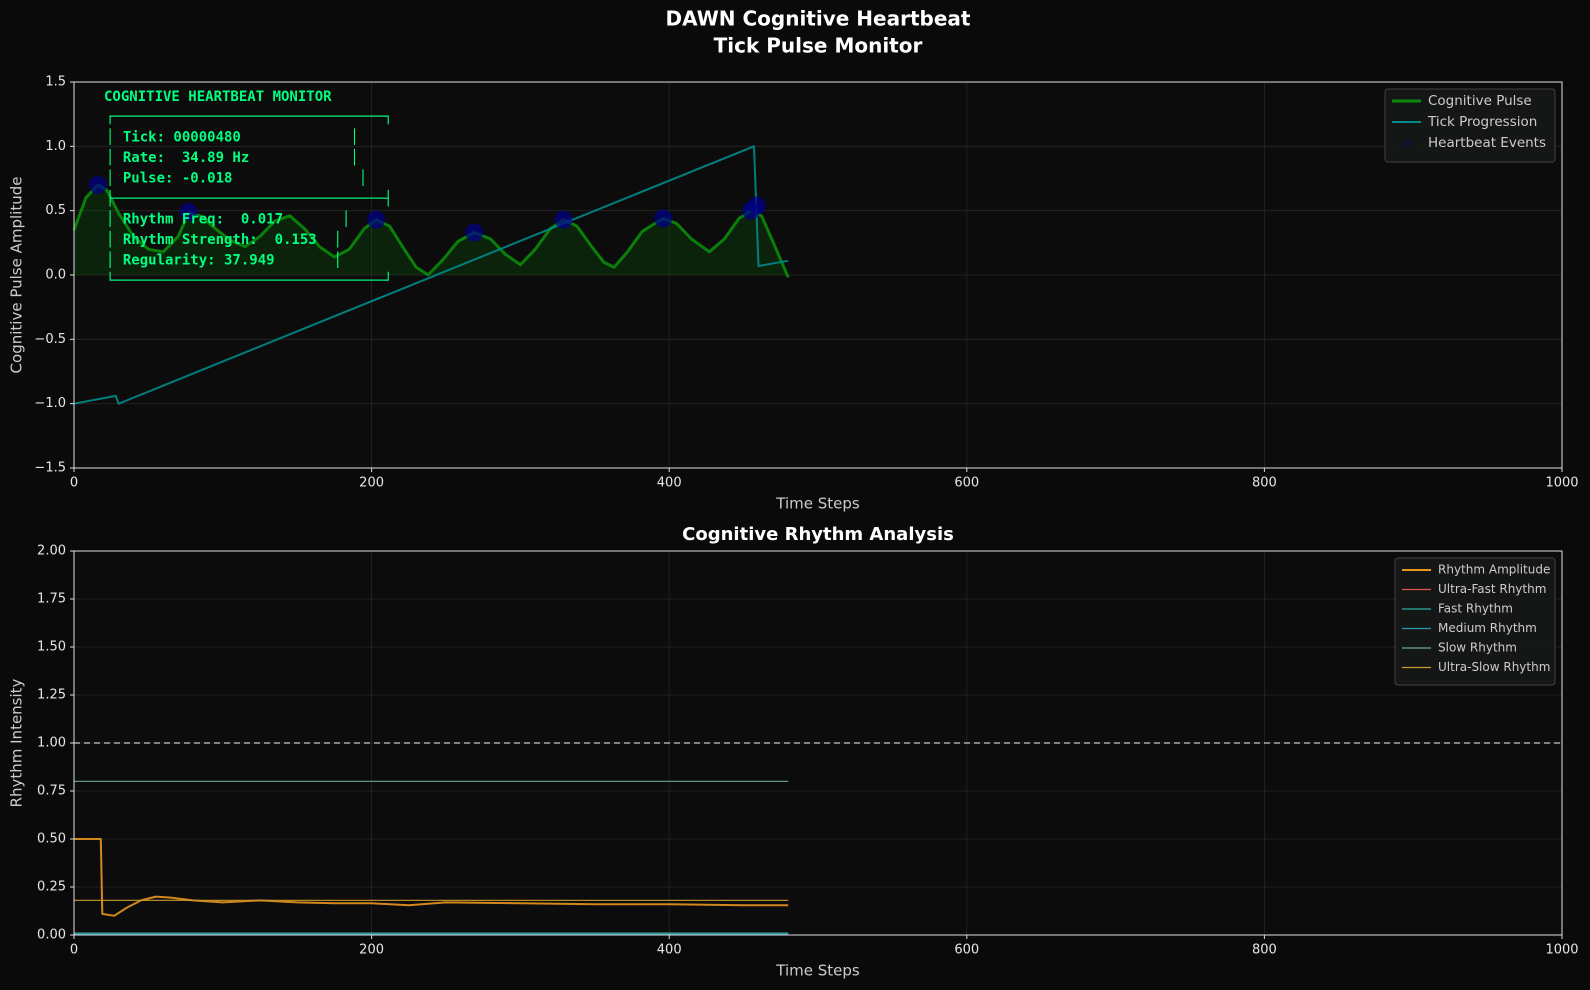 This screenshot has width=1590, height=990. Describe the element at coordinates (232, 137) in the screenshot. I see `monitor-text: │ Tick: 00000480 │` at that location.